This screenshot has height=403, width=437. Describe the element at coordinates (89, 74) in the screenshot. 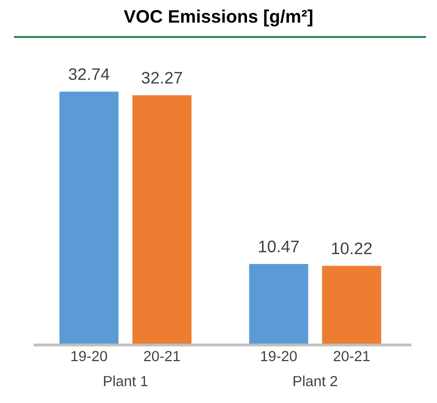

I see `data-label: 32.74` at that location.